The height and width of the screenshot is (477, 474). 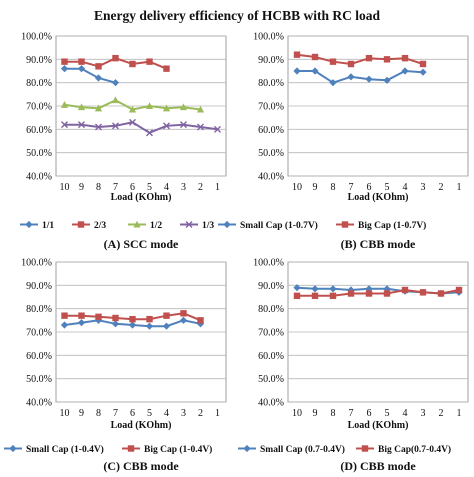 I want to click on x-tick-label: 4, so click(x=405, y=187).